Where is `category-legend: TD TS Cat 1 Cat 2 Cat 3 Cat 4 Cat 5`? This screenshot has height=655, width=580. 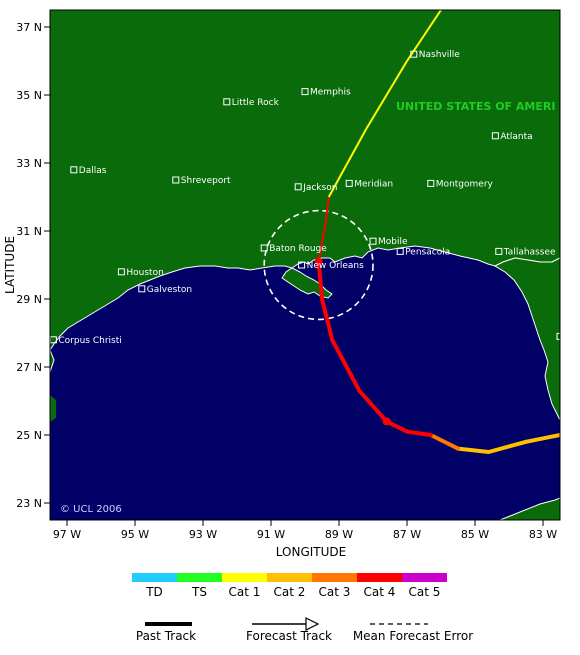 category-legend: TD TS Cat 1 Cat 2 Cat 3 Cat 4 Cat 5 is located at coordinates (289, 586).